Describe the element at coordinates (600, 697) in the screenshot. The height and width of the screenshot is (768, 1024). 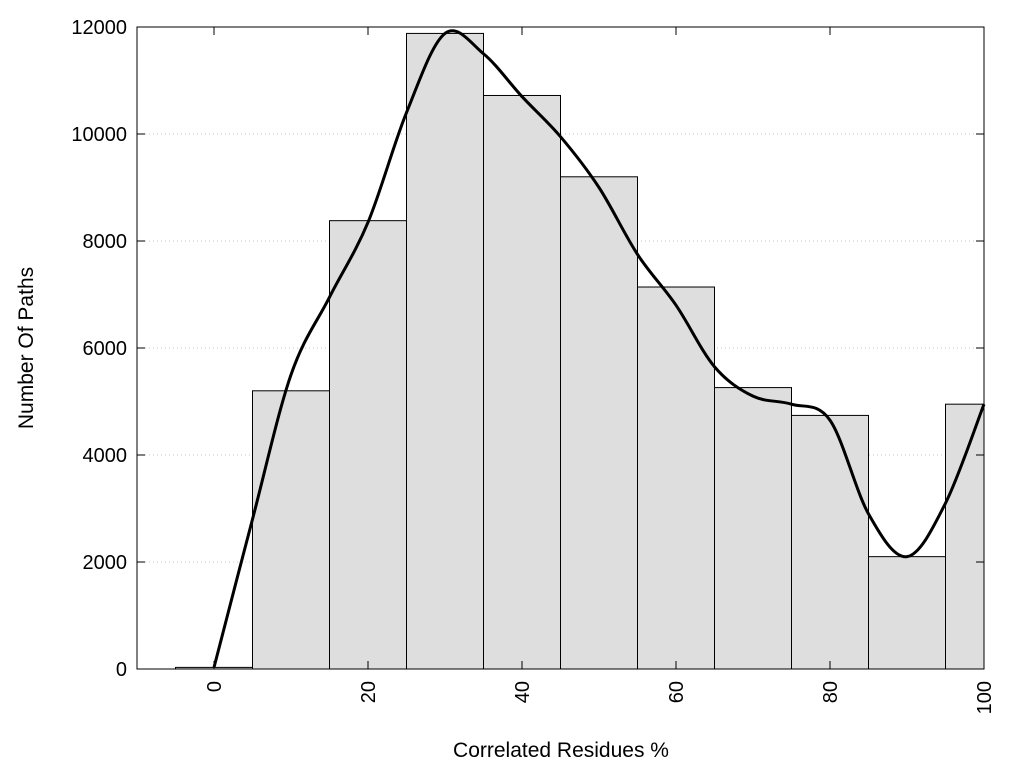
I see `x-tick-labels: 0 20 40 60 80 100` at that location.